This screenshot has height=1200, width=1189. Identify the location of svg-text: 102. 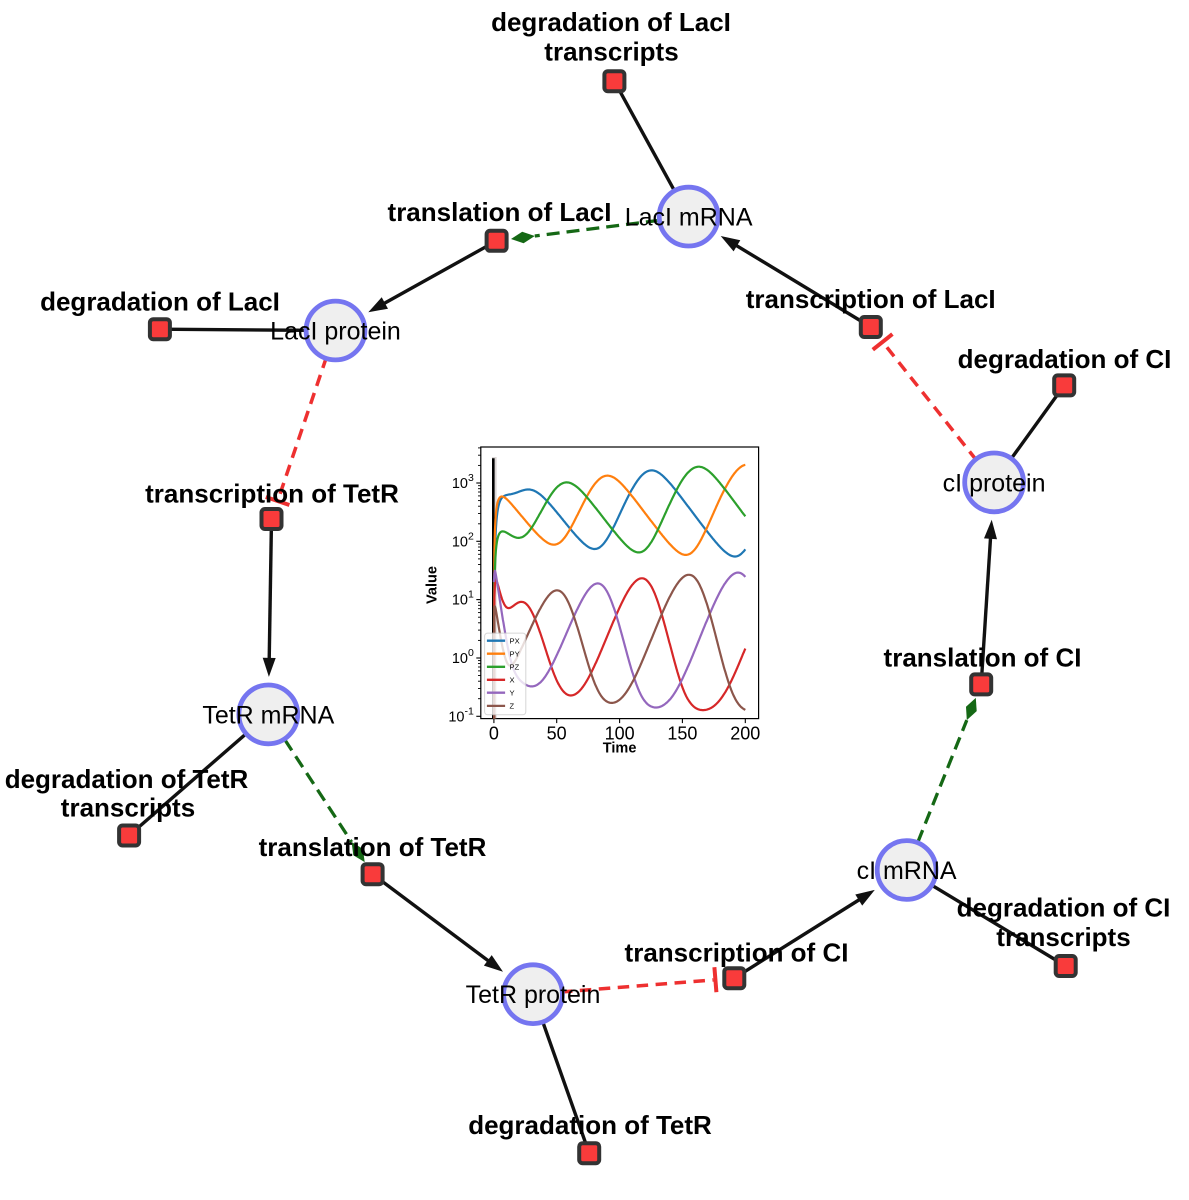
(463, 540).